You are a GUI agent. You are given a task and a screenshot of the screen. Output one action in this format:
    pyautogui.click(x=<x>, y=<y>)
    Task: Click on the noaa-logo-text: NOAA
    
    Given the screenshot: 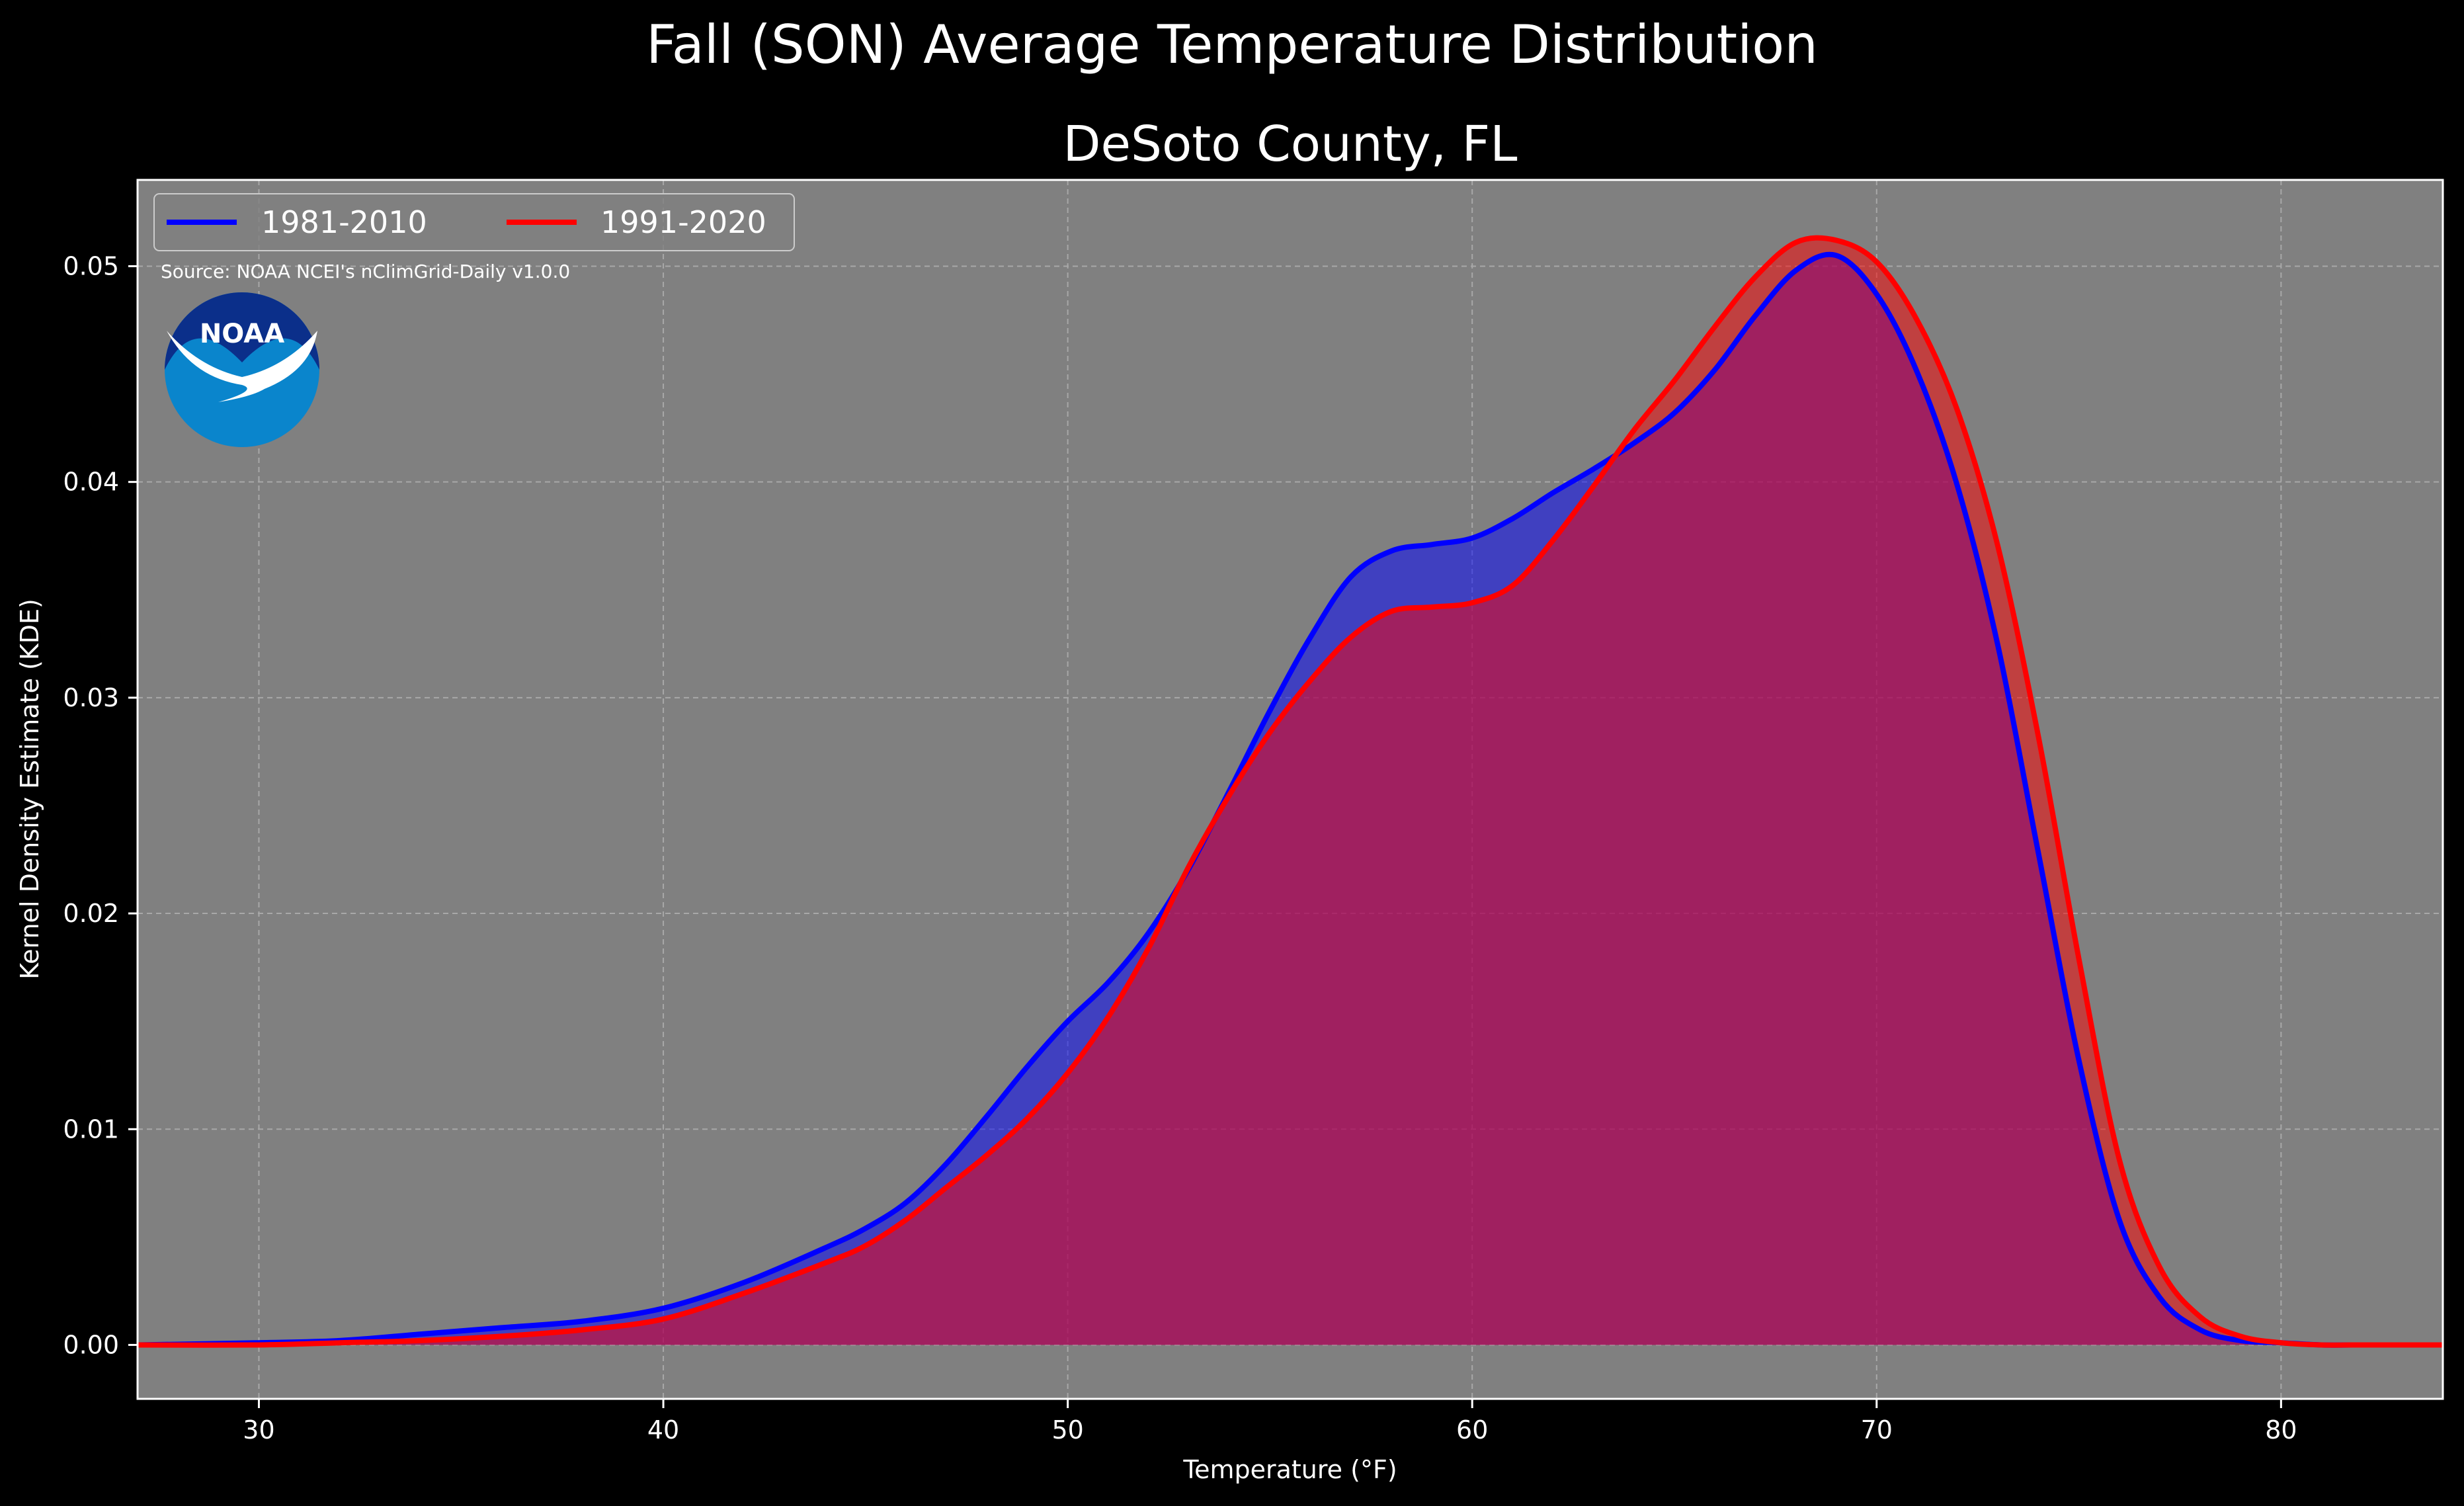 What is the action you would take?
    pyautogui.click(x=242, y=334)
    